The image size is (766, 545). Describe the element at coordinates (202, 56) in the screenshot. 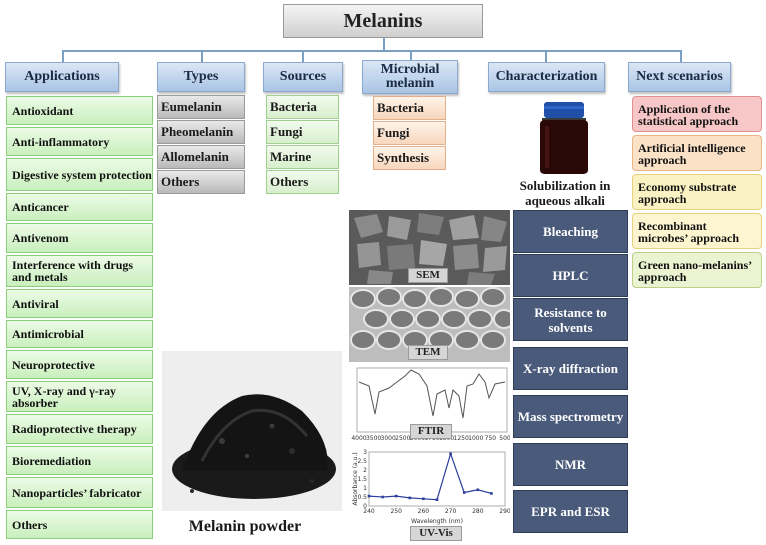

I see `connector-types` at that location.